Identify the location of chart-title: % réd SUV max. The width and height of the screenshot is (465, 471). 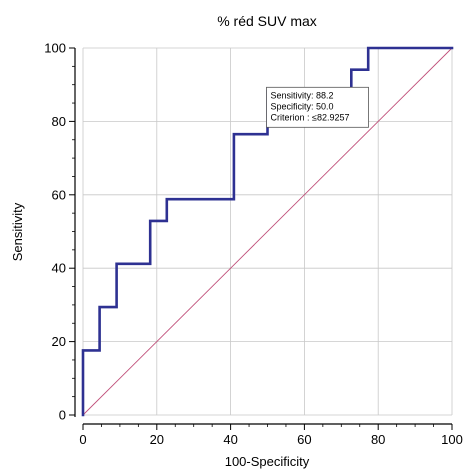
(267, 21).